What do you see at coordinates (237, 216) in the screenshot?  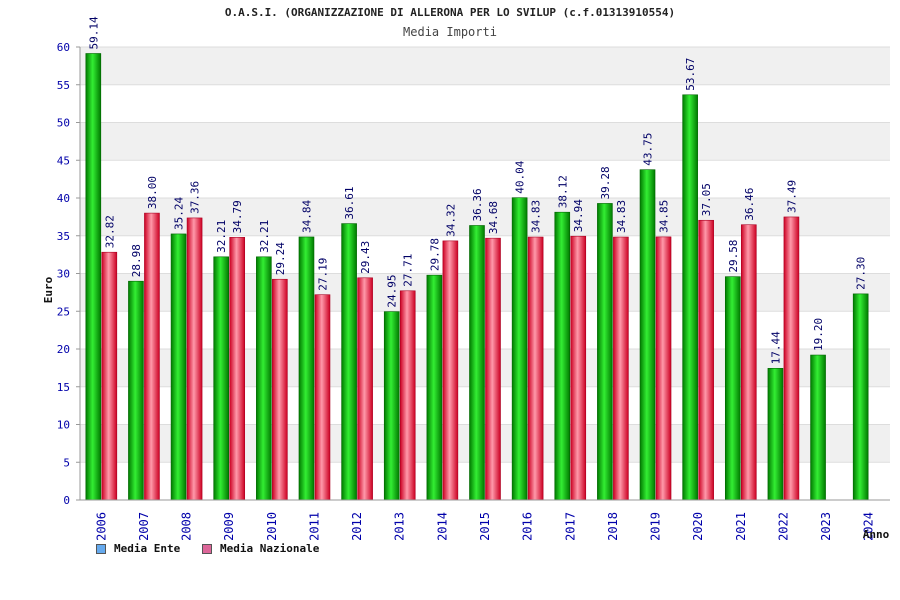 I see `data-label-nazionale: 34.79` at bounding box center [237, 216].